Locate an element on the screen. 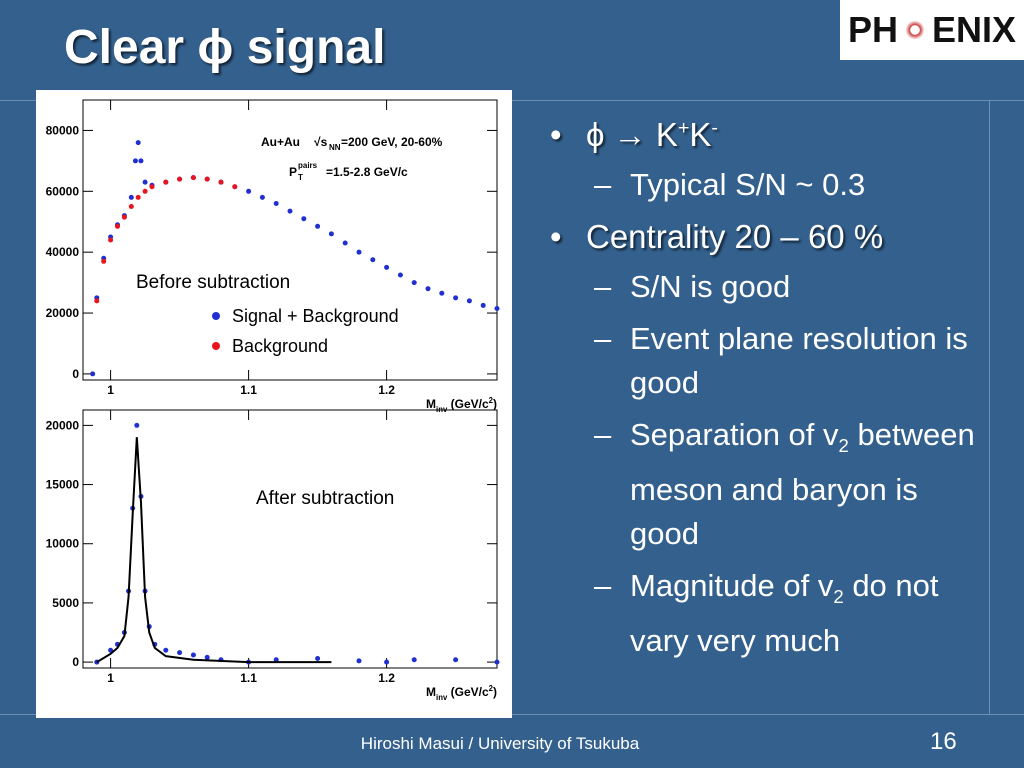 This screenshot has height=768, width=1024. plot-frame is located at coordinates (290, 240).